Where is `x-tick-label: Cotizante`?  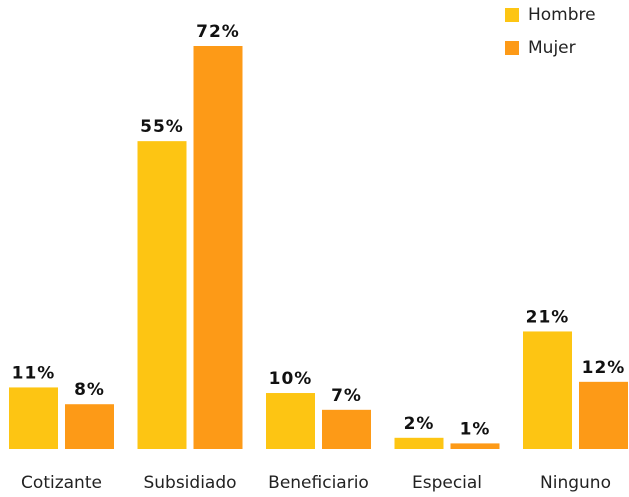 x-tick-label: Cotizante is located at coordinates (61, 483).